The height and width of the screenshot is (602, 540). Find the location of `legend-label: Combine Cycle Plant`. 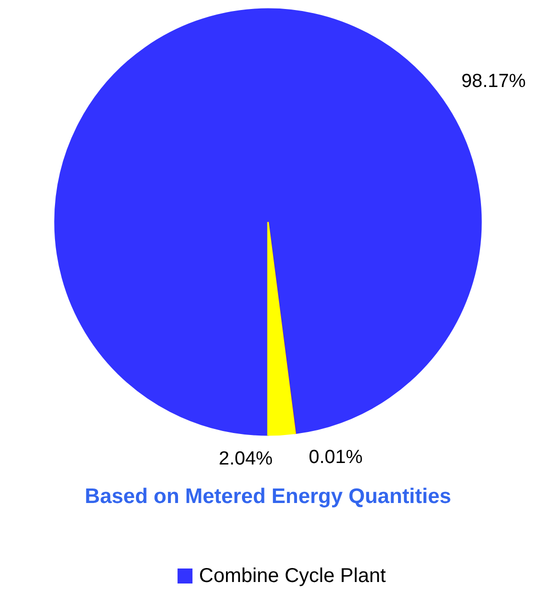

legend-label: Combine Cycle Plant is located at coordinates (292, 576).